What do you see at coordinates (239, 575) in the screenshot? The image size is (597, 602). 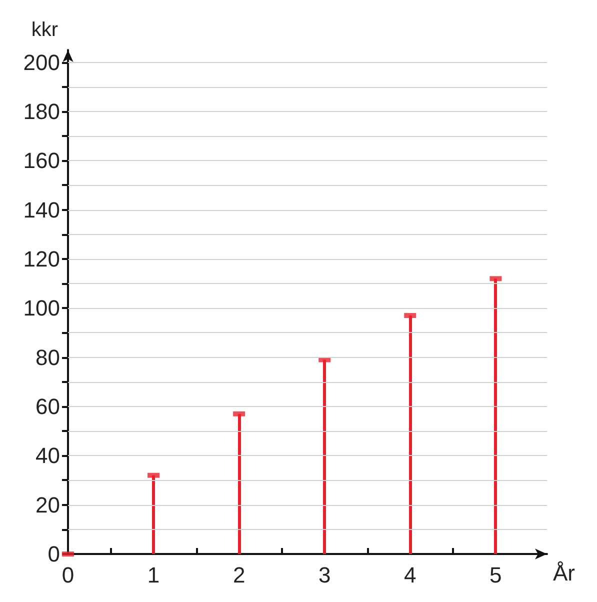 I see `x-tick-label: 2` at bounding box center [239, 575].